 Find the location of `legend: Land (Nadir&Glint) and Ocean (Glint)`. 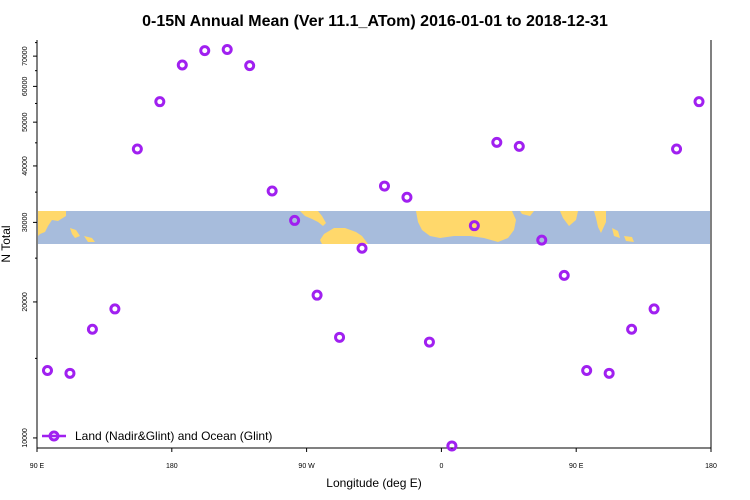

legend: Land (Nadir&Glint) and Ocean (Glint) is located at coordinates (157, 436).